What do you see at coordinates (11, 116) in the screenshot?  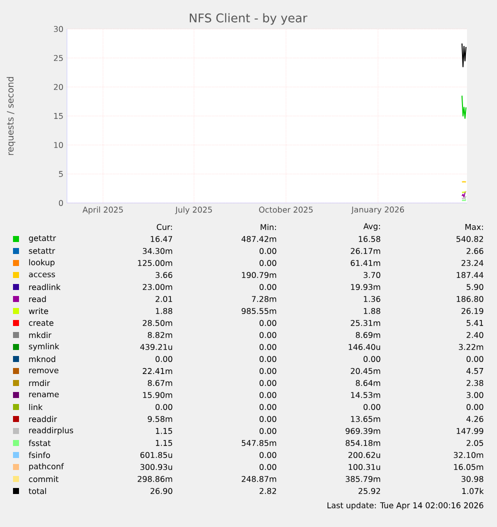 I see `y-axis-title: requests / second` at bounding box center [11, 116].